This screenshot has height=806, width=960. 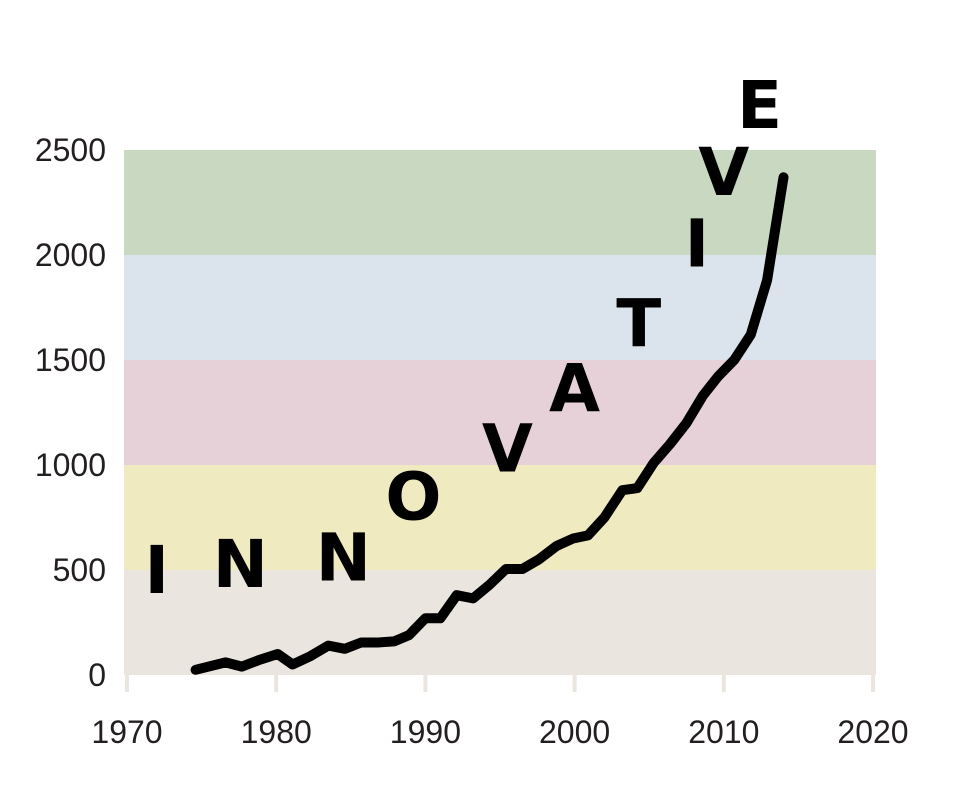 I want to click on y-tick-label: 2000, so click(x=70, y=255).